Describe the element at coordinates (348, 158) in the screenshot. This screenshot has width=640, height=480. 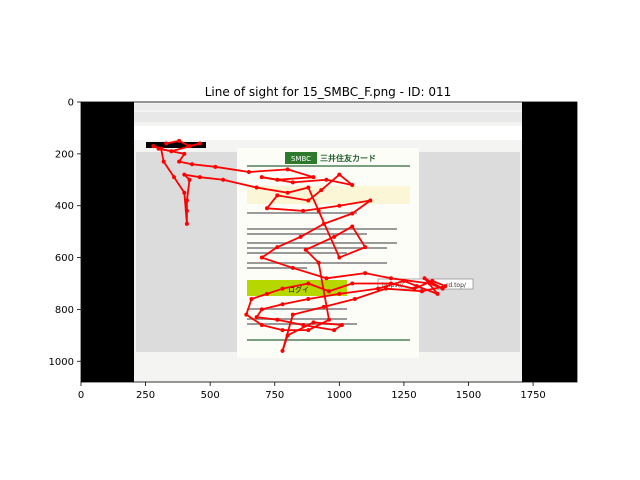
I see `brand-name-text: 三井住友カード` at that location.